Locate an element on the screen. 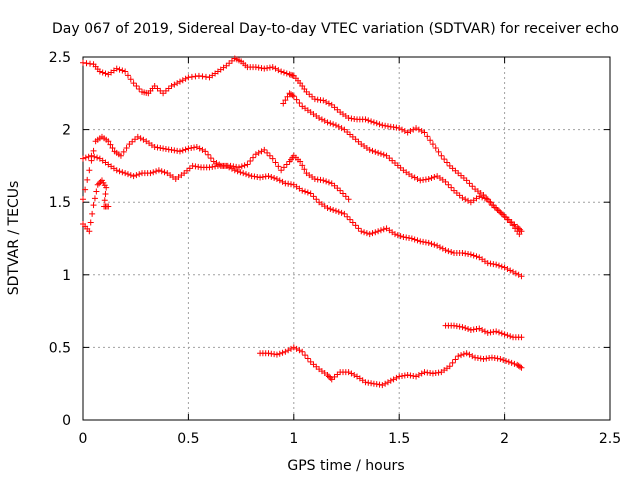 The height and width of the screenshot is (480, 640). x-tick-label: 0.5 is located at coordinates (188, 439).